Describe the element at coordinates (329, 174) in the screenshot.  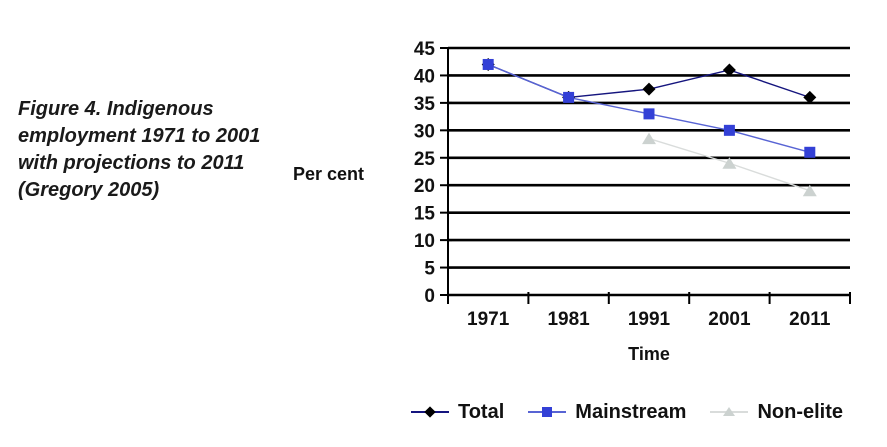
I see `y-axis-title: Per cent` at that location.